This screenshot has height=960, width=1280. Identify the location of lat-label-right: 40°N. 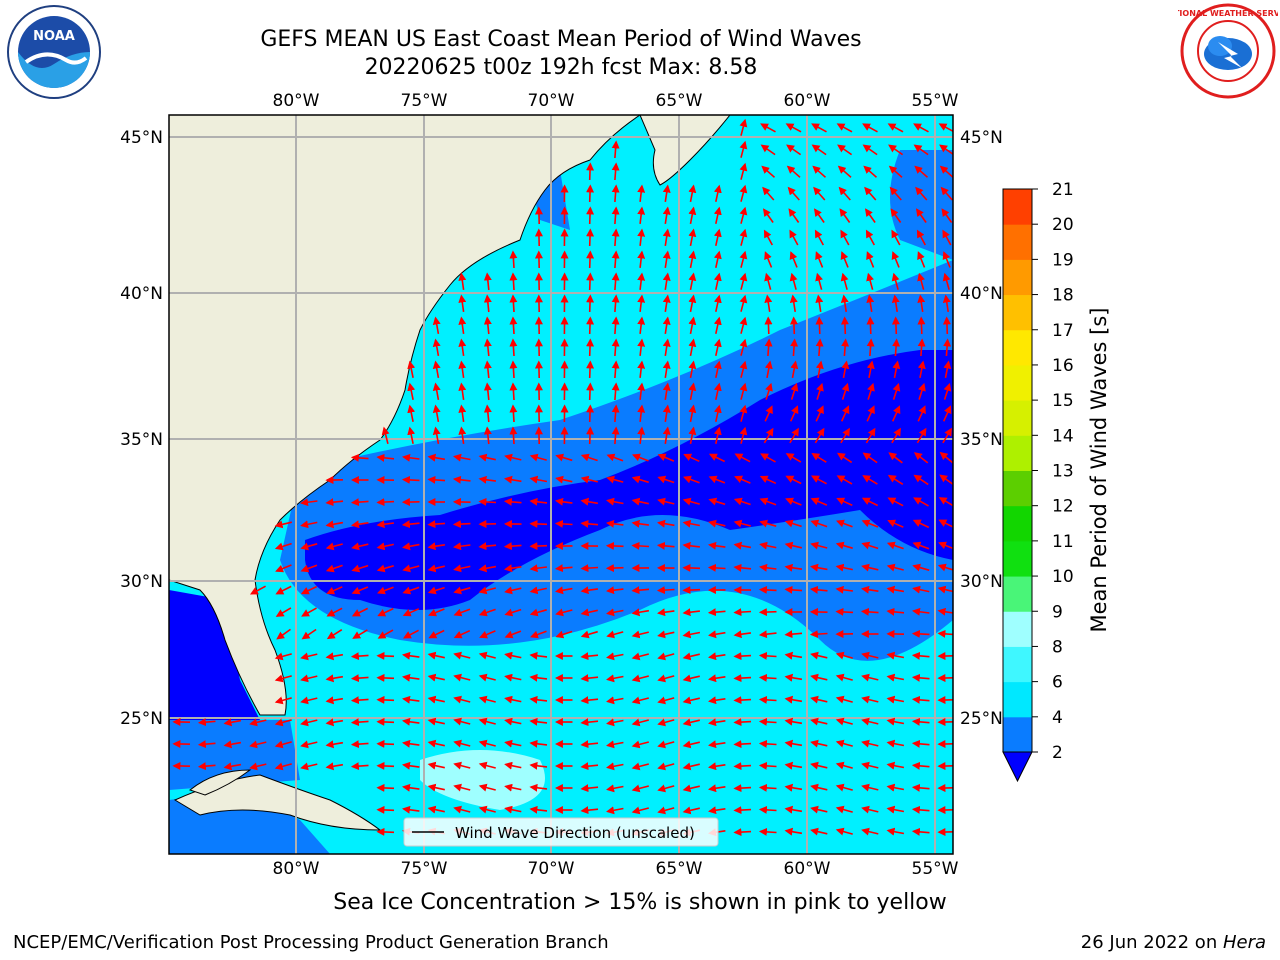
(981, 294).